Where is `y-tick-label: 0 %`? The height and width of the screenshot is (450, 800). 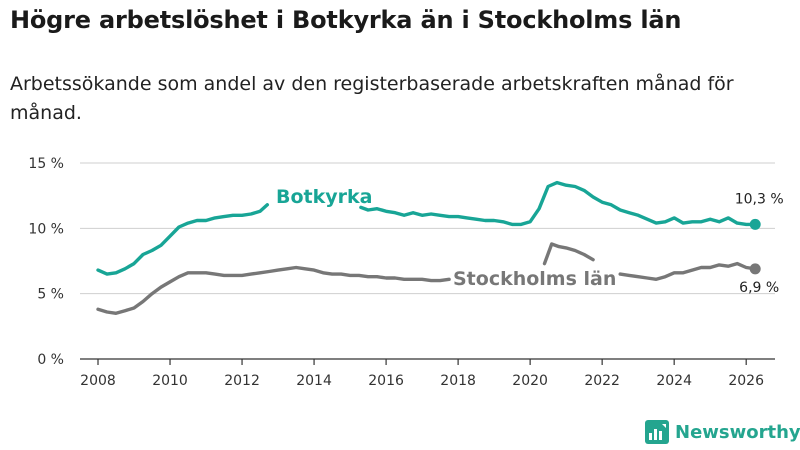
y-tick-label: 0 % is located at coordinates (50, 360).